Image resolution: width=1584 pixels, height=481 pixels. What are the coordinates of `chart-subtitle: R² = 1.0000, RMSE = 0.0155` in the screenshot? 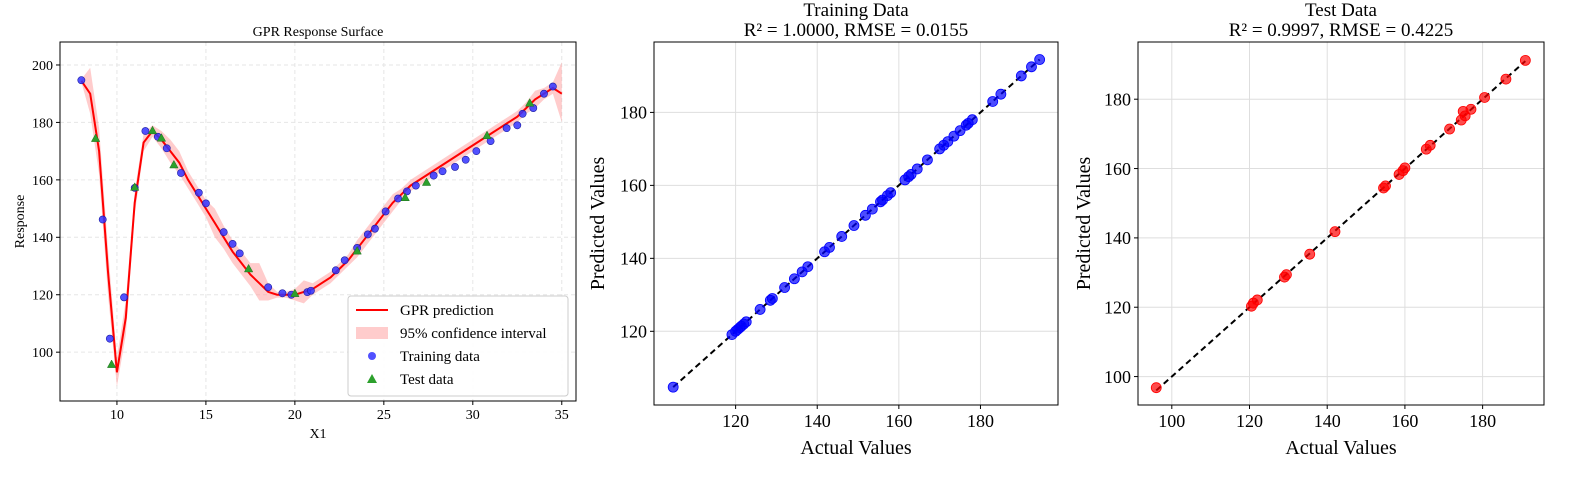 It's located at (856, 30).